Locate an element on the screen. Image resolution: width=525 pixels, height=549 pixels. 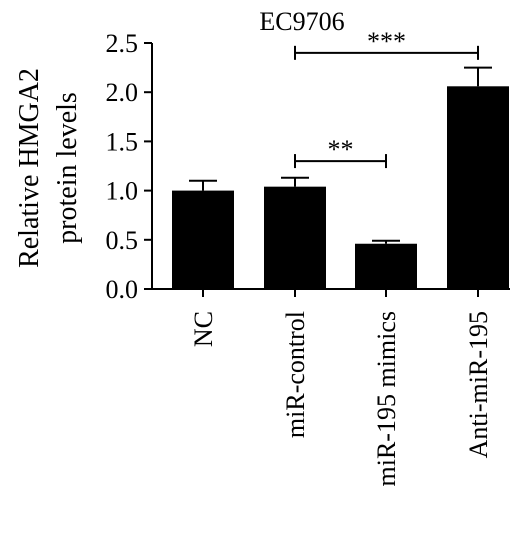
y-tick-label: 1.5 is located at coordinates (122, 141).